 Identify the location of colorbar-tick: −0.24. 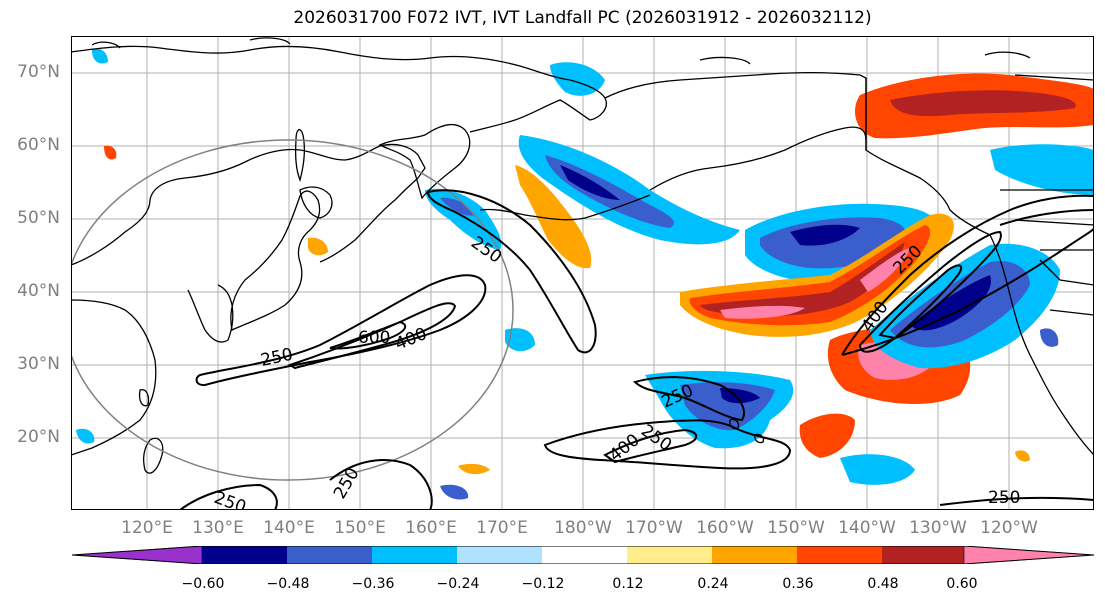
(458, 584).